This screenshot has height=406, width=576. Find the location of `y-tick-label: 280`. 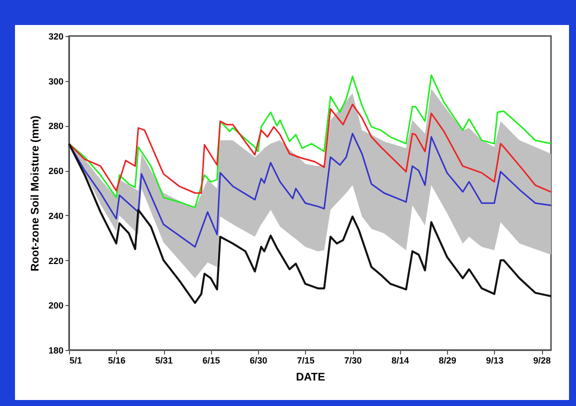

y-tick-label: 280 is located at coordinates (56, 126).